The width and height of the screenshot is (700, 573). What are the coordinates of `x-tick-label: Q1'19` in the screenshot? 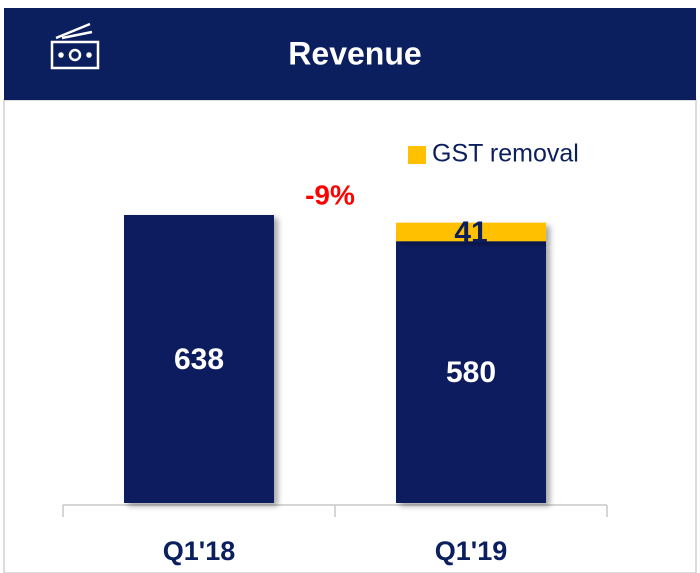 It's located at (471, 551).